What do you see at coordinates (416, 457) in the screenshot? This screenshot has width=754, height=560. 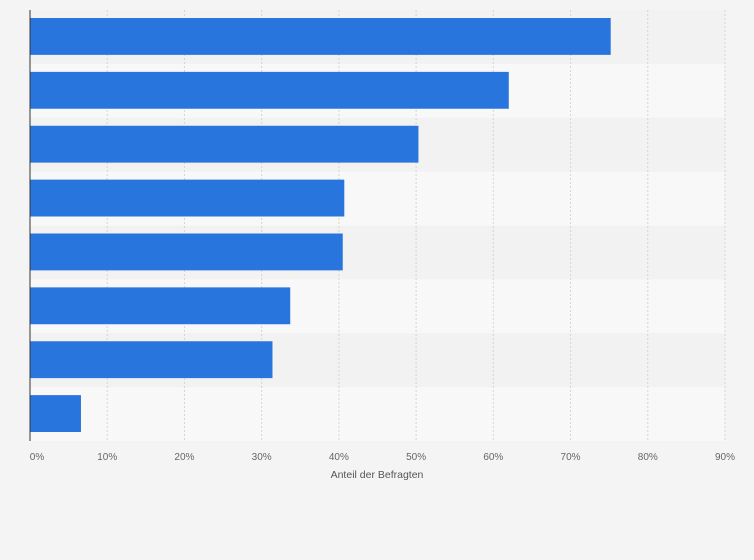 I see `x-tick-label: 50%` at bounding box center [416, 457].